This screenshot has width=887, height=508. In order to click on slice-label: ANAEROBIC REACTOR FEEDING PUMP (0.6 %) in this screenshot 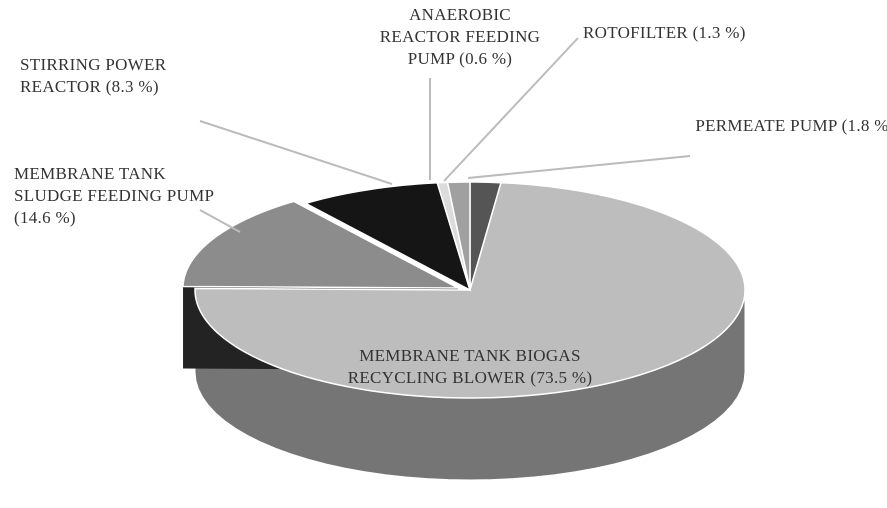, I will do `click(460, 37)`.